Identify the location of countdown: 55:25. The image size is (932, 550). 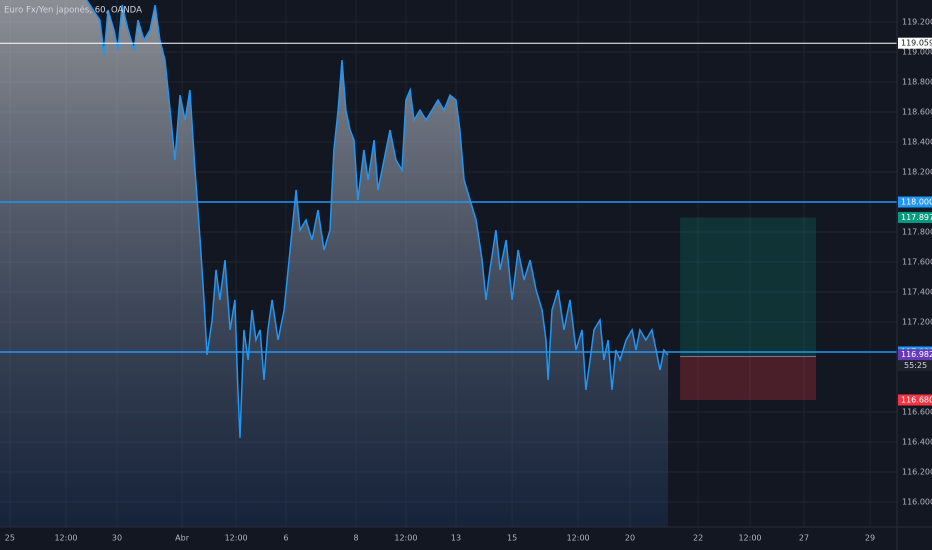
(915, 365).